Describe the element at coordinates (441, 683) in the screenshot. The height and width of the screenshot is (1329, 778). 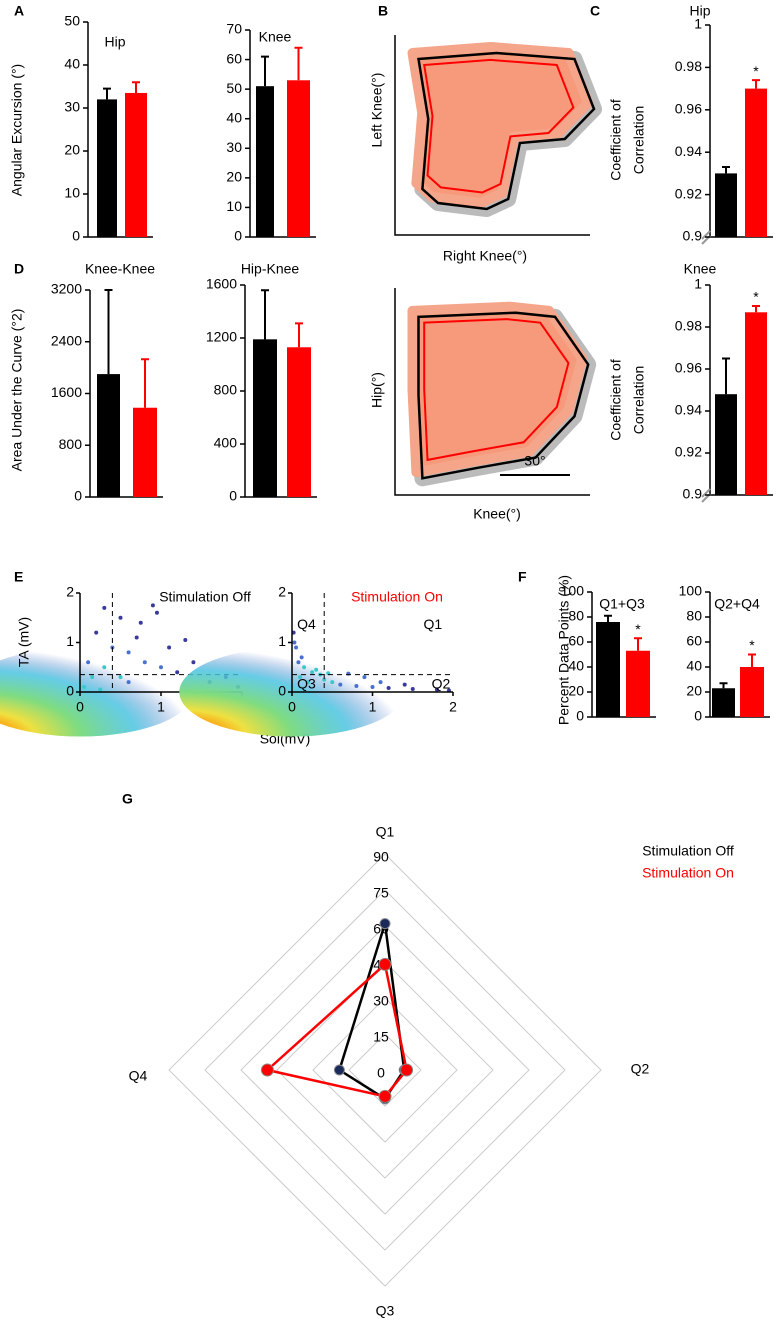
I see `quadrant-label: Q2` at that location.